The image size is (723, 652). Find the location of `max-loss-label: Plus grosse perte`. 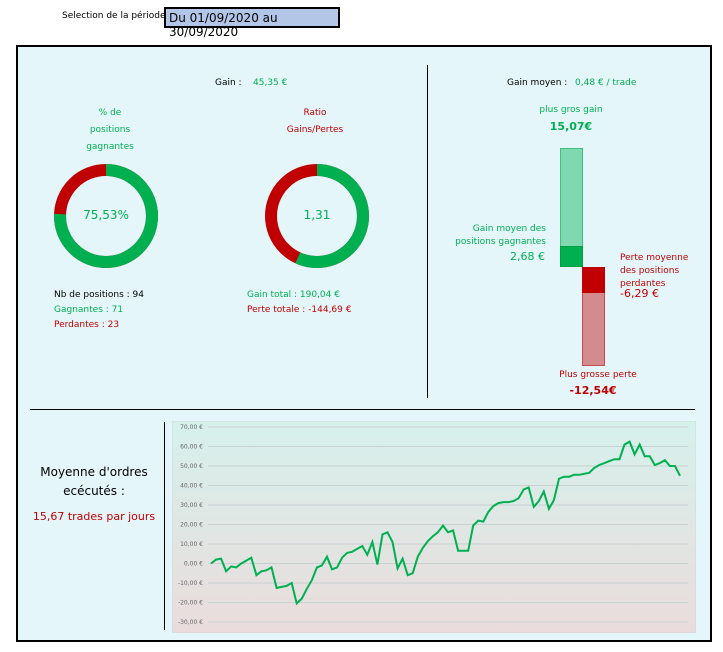

max-loss-label: Plus grosse perte is located at coordinates (598, 375).